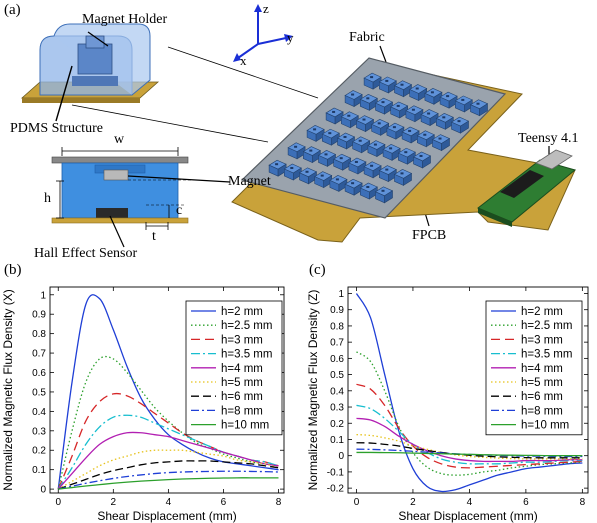  Describe the element at coordinates (47, 198) in the screenshot. I see `dim-label-h: h` at that location.